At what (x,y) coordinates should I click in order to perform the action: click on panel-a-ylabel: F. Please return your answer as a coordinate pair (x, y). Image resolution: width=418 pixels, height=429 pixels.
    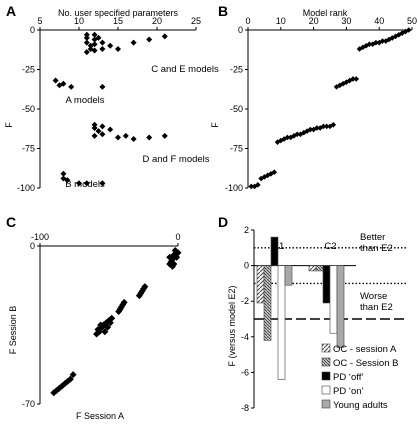
    Looking at the image, I should click on (9, 125).